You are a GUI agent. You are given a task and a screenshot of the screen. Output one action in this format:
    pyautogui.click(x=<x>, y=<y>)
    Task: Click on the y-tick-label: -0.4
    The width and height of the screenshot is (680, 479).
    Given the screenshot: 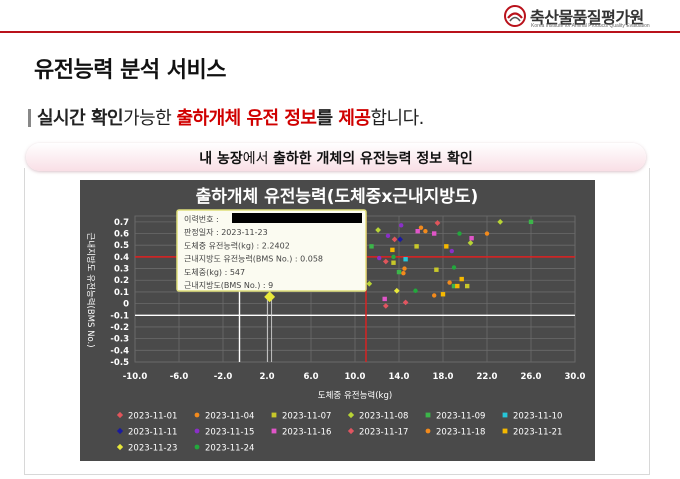 What is the action you would take?
    pyautogui.click(x=119, y=351)
    